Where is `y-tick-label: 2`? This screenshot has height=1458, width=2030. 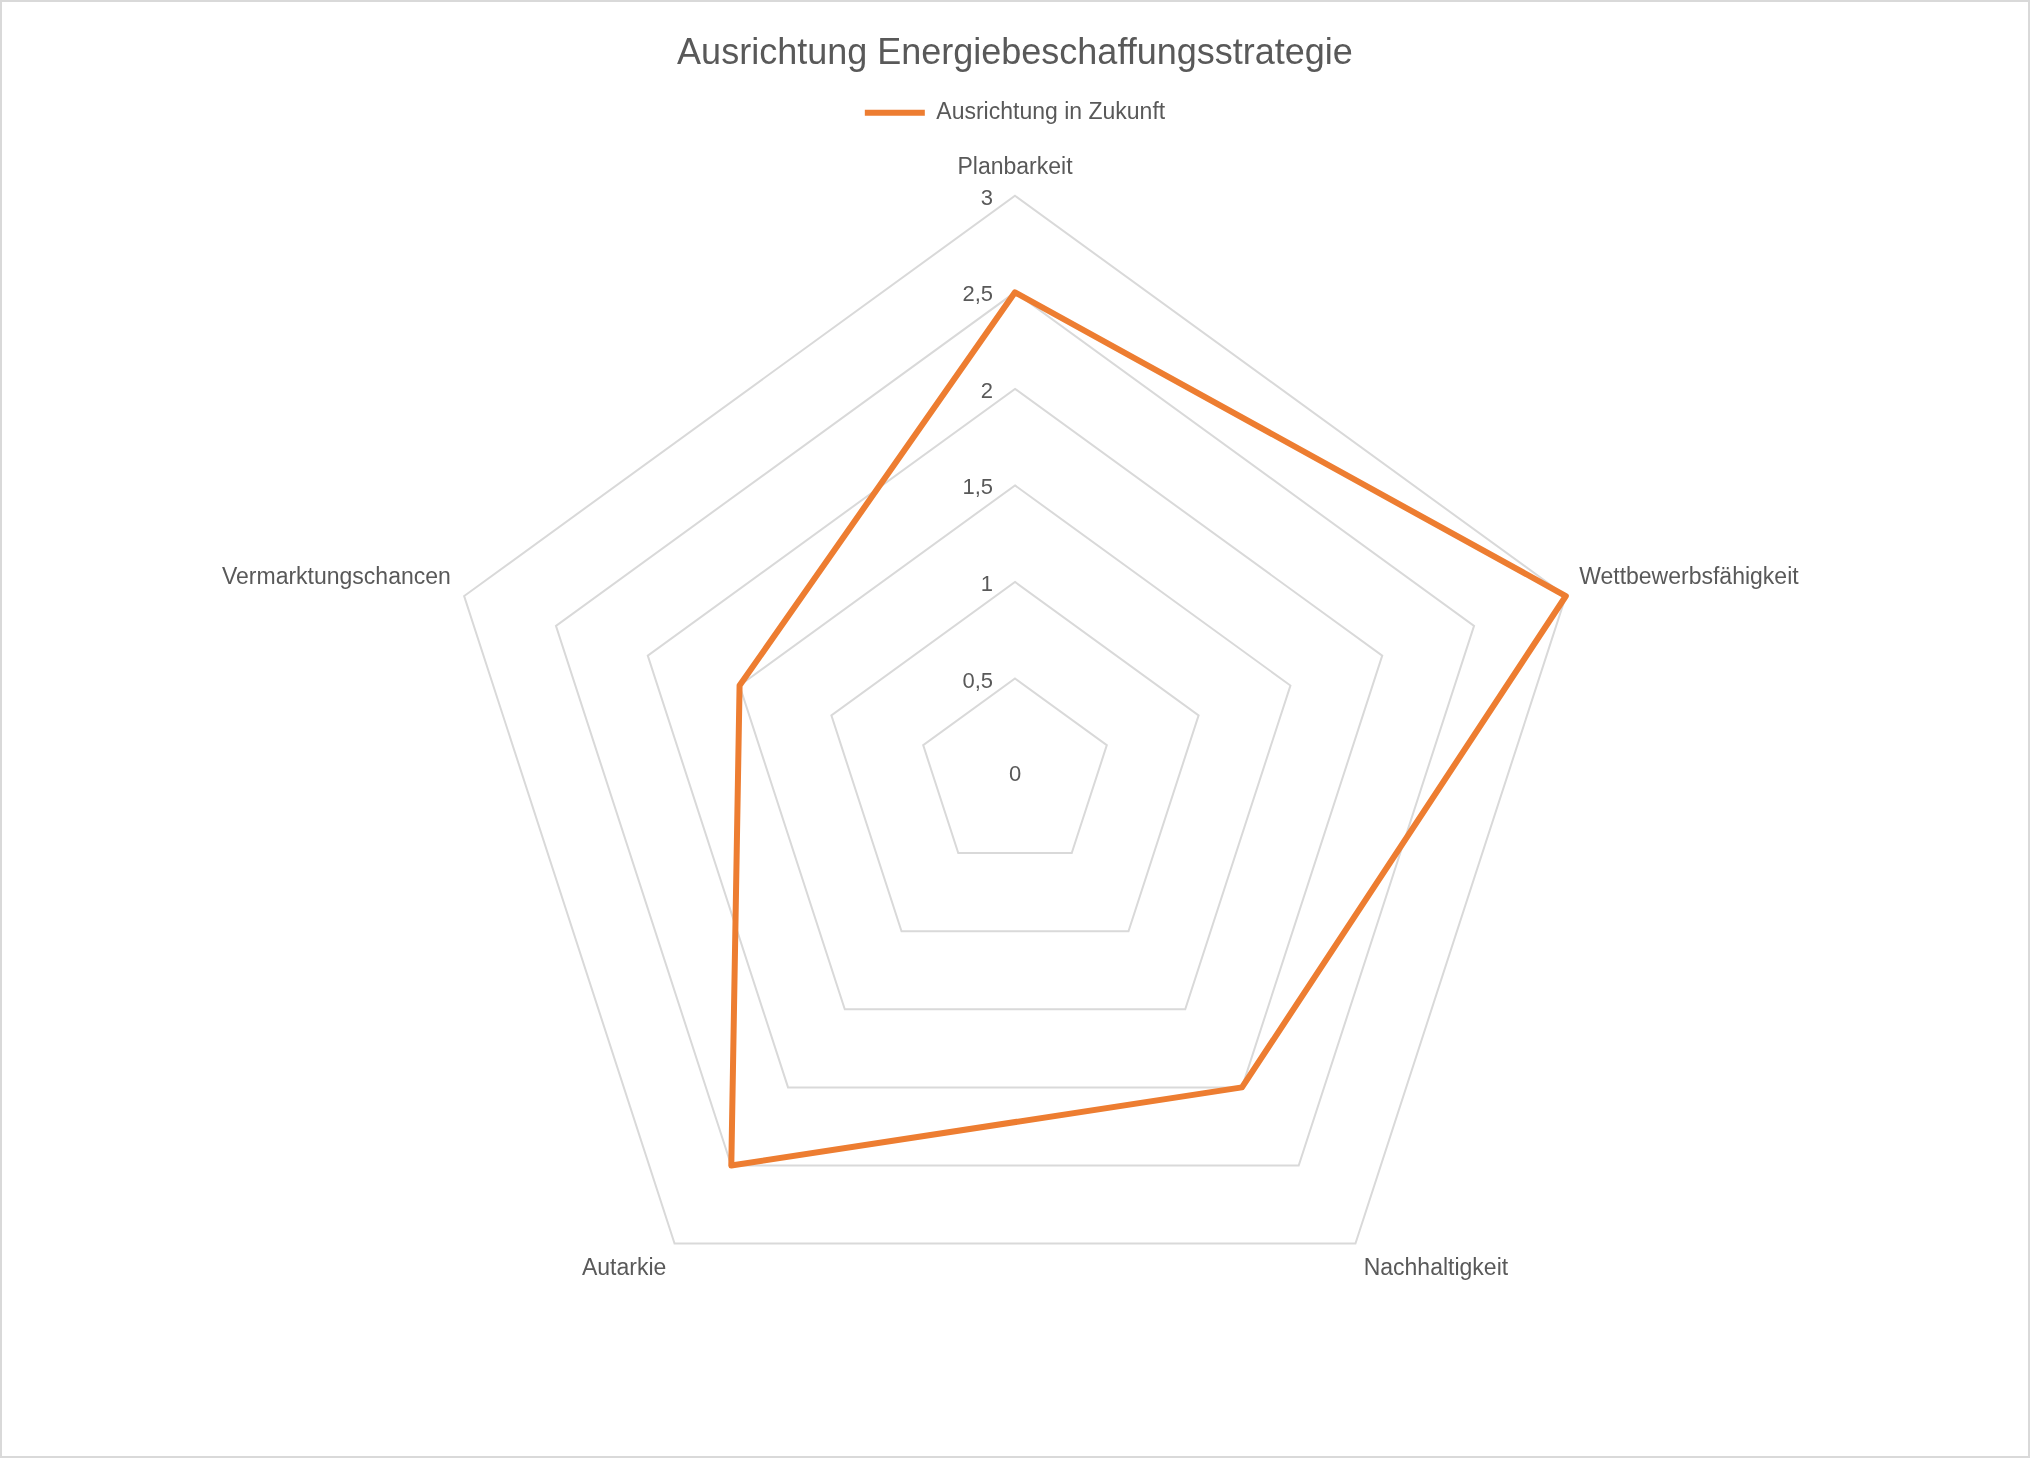
y-tick-label: 2 is located at coordinates (986, 390).